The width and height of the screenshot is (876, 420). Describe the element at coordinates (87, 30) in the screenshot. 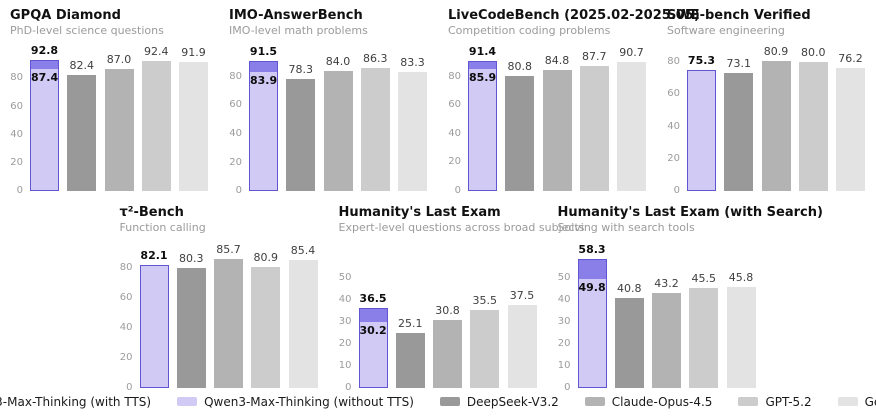

I see `chart-subtitle: PhD-level science questions` at that location.